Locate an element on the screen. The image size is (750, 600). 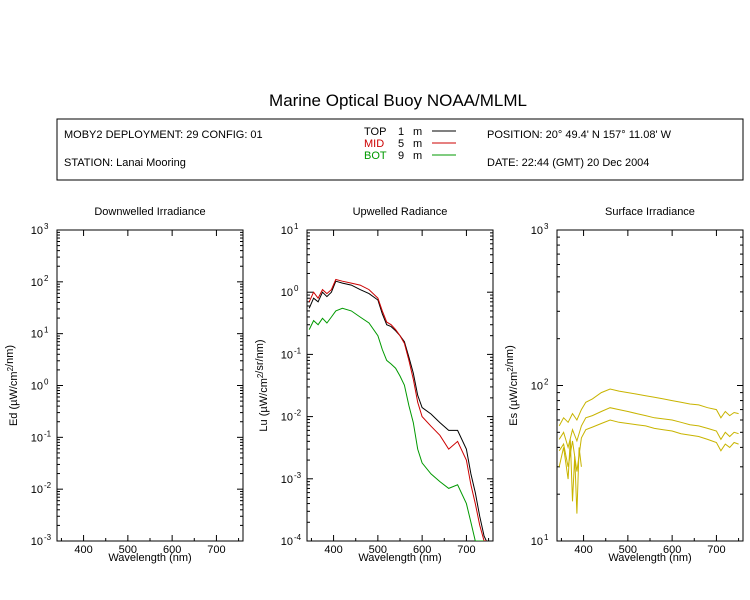
legend-name-2: BOT is located at coordinates (375, 156).